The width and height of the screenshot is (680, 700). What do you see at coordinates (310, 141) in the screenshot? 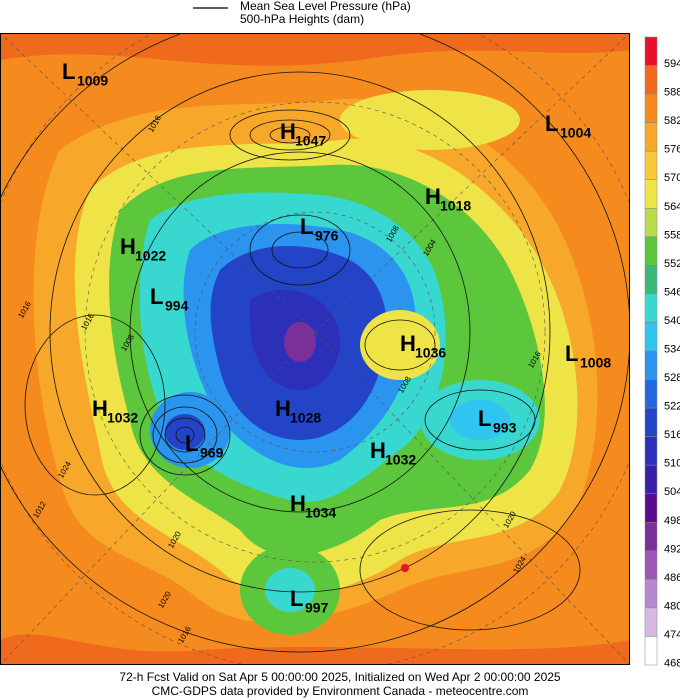
I see `center-value: 1047` at bounding box center [310, 141].